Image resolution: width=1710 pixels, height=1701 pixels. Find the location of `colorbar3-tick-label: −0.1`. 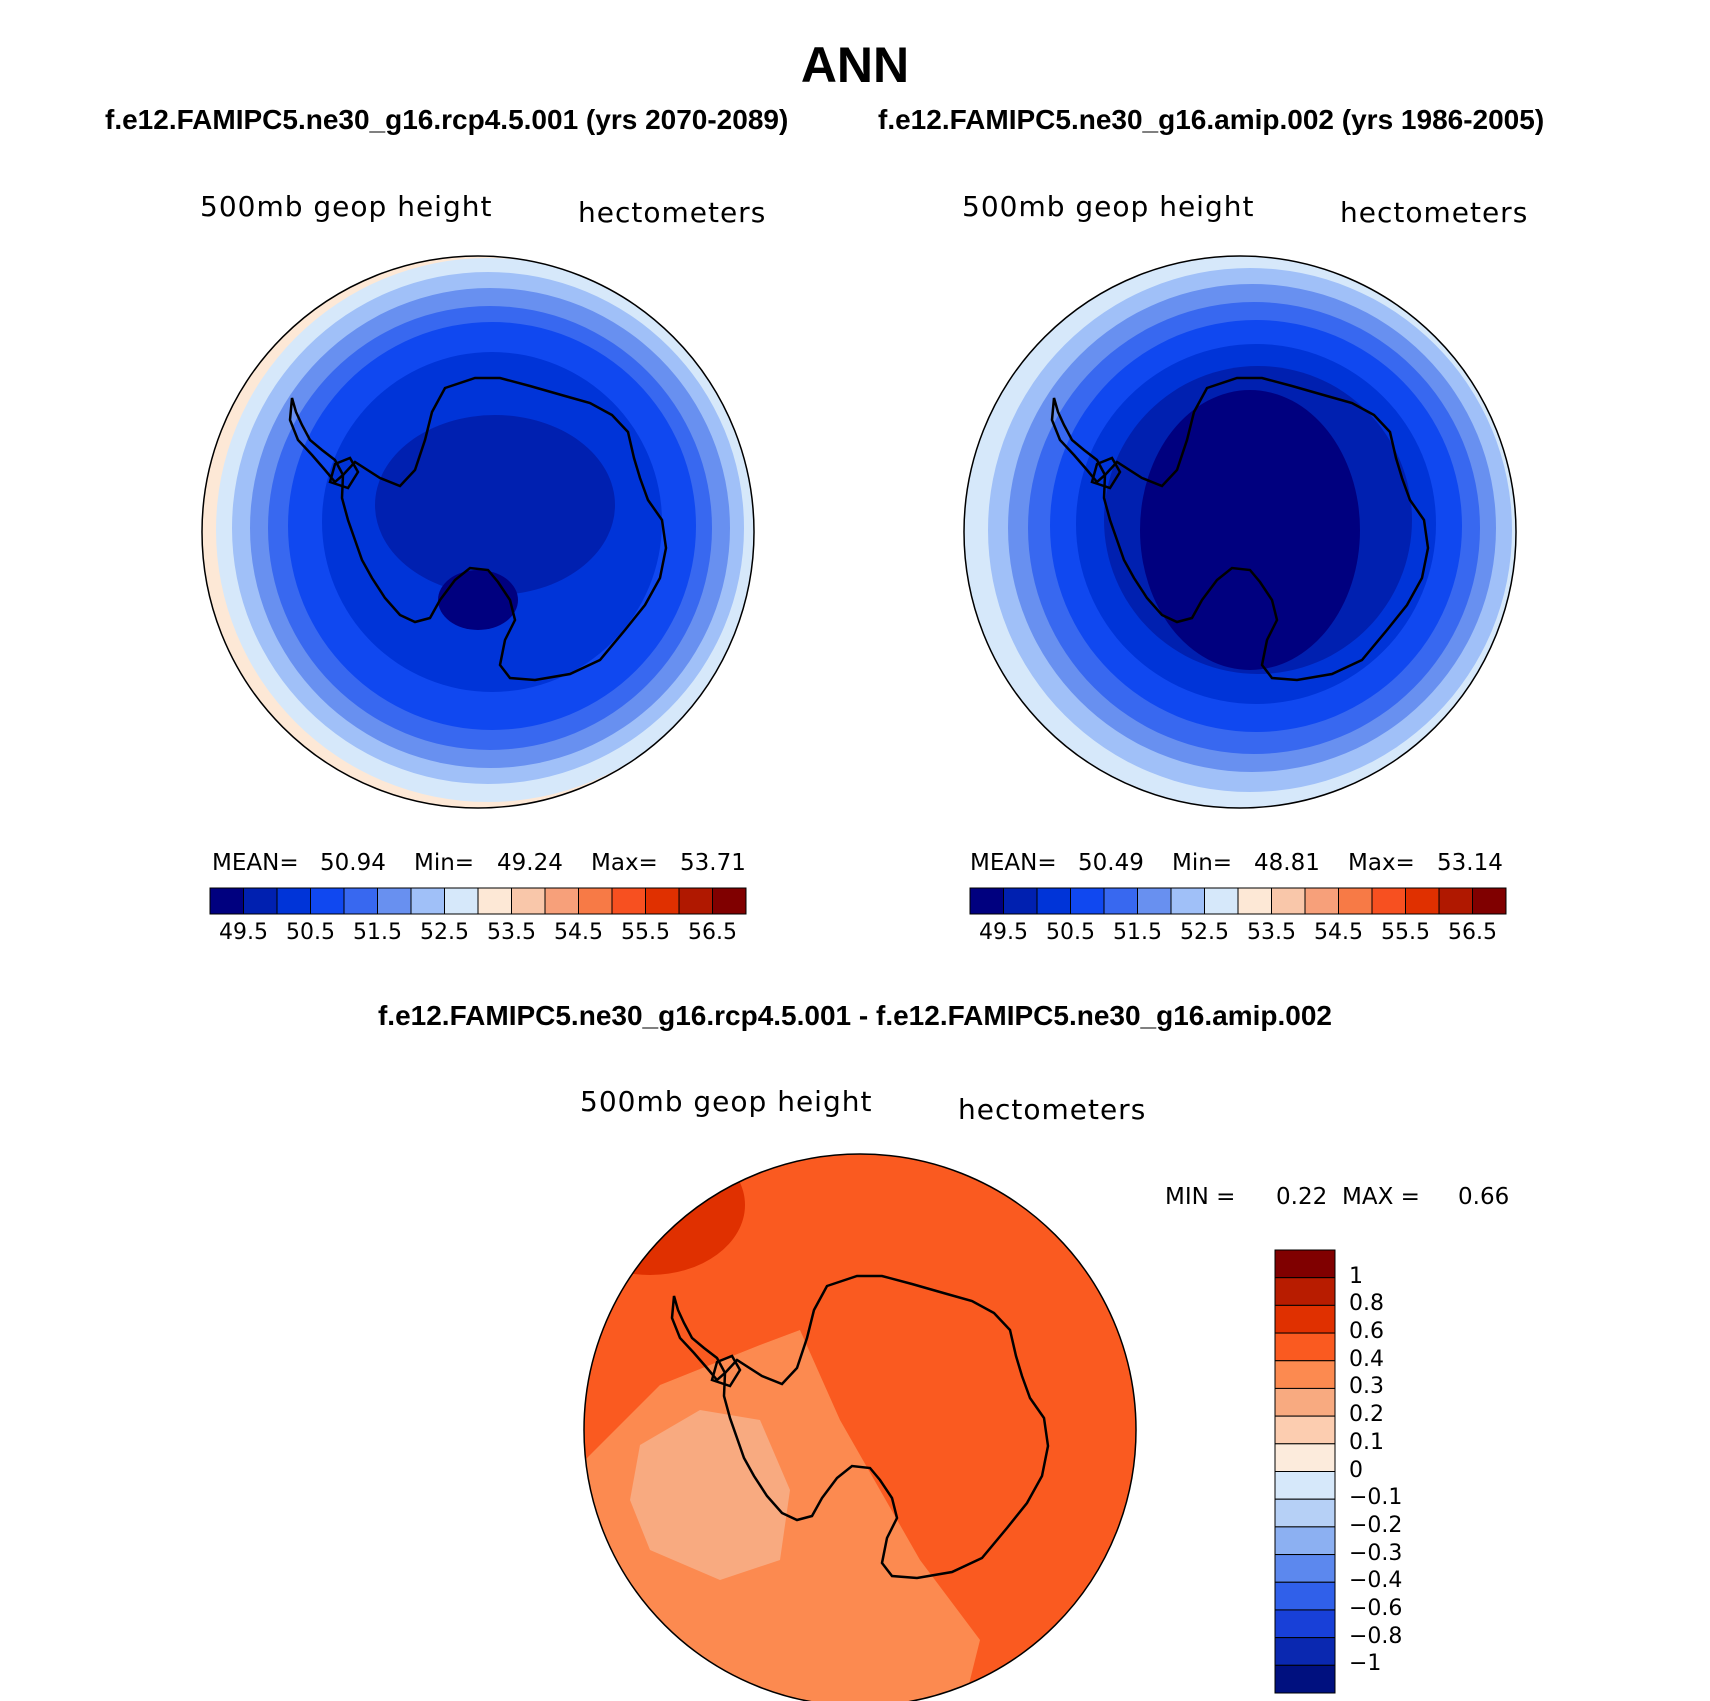

colorbar3-tick-label: −0.1 is located at coordinates (1376, 1498).